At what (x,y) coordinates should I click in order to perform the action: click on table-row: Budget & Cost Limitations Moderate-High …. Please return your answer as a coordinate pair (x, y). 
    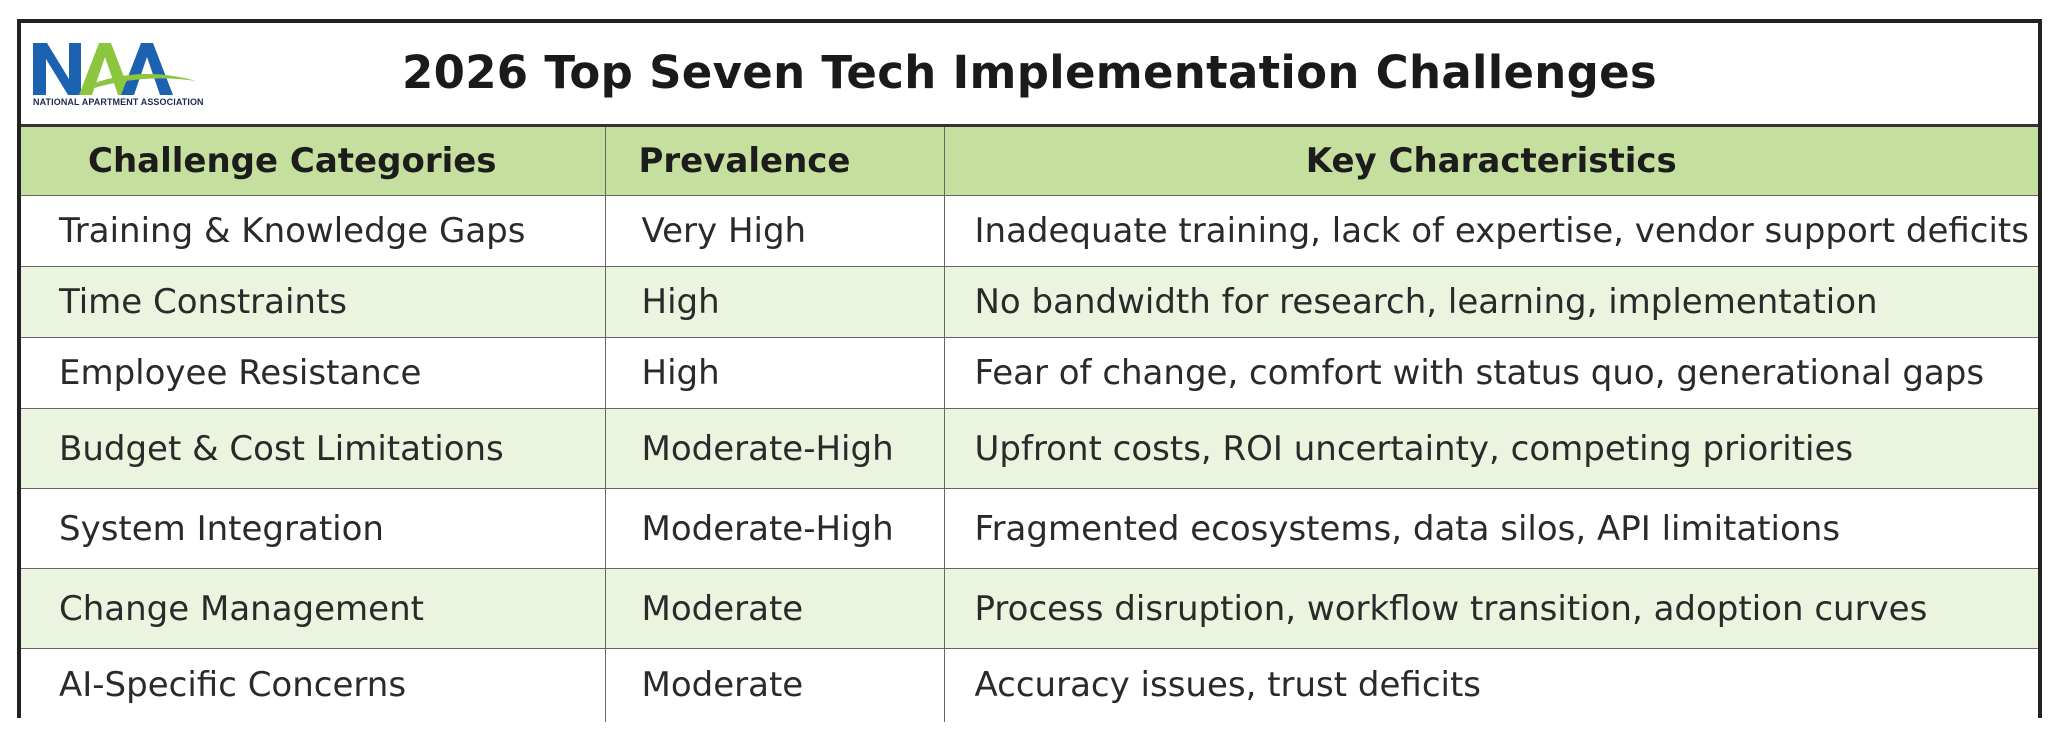
    Looking at the image, I should click on (1029, 448).